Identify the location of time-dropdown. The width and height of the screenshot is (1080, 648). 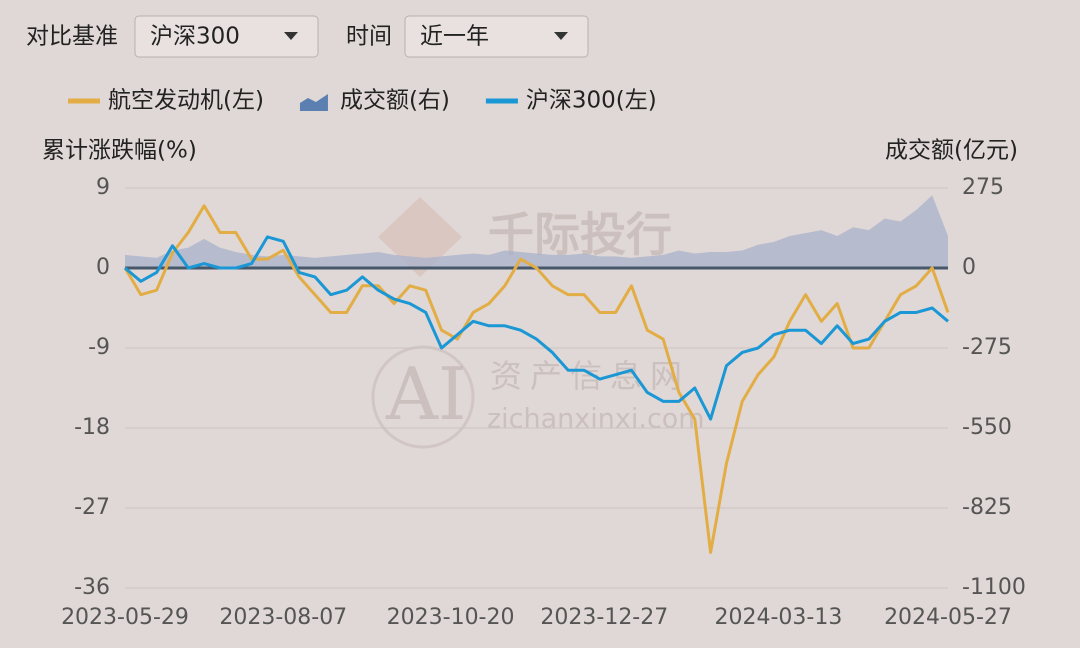
(496, 36).